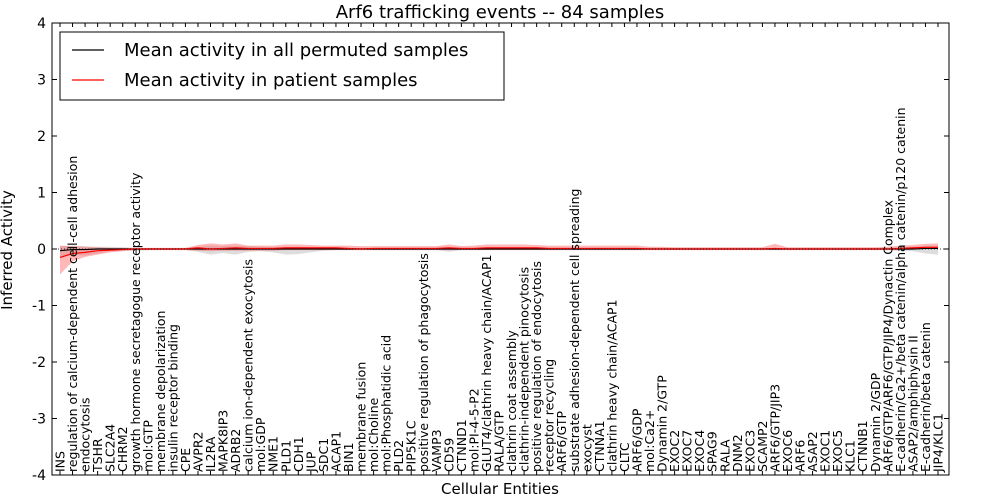 Image resolution: width=1000 pixels, height=500 pixels. What do you see at coordinates (373, 434) in the screenshot?
I see `entity-label: mol:Choline` at bounding box center [373, 434].